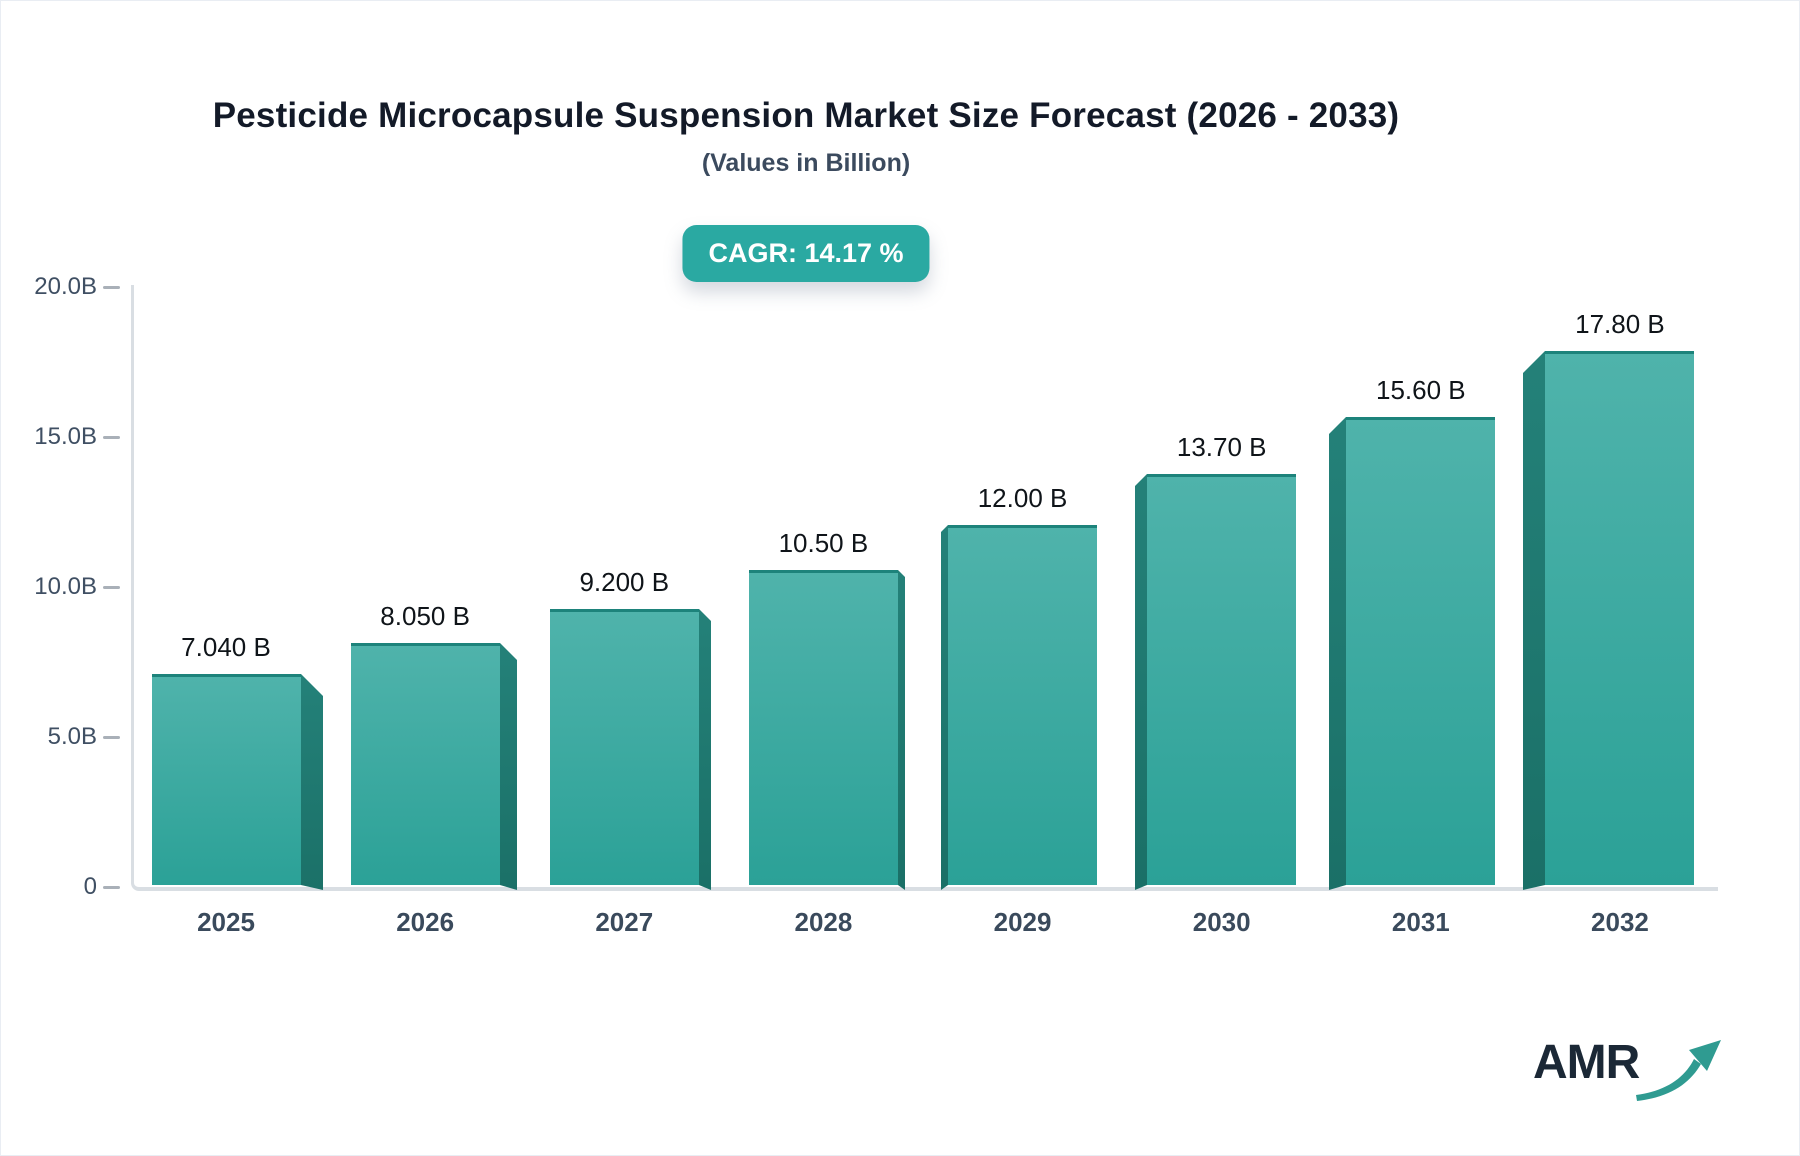 The image size is (1800, 1156). Describe the element at coordinates (944, 707) in the screenshot. I see `bar-side-2029` at that location.